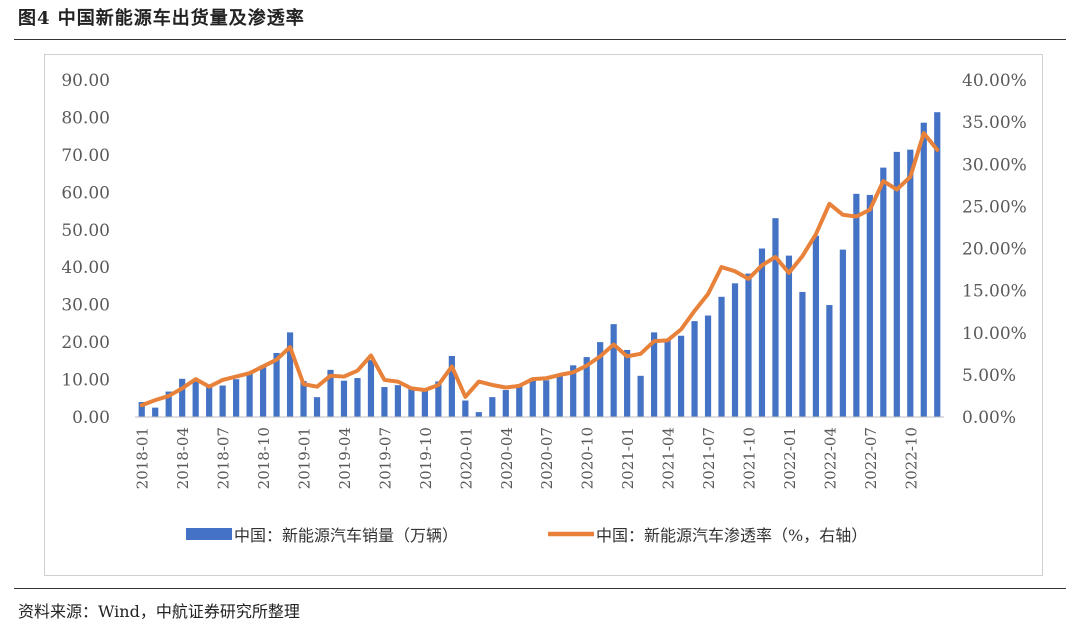 The height and width of the screenshot is (627, 1080). I want to click on left-tick-label: 20.00, so click(85, 343).